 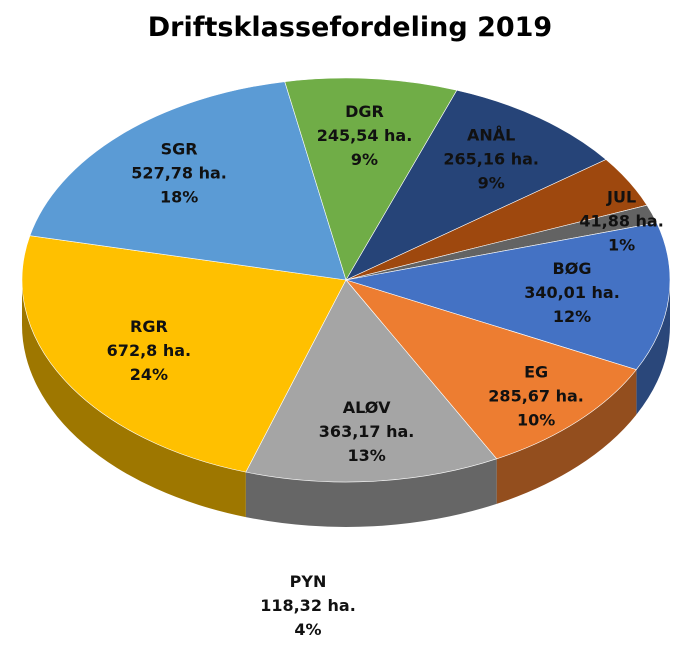 I want to click on slice-category-label: PYN, so click(x=308, y=581).